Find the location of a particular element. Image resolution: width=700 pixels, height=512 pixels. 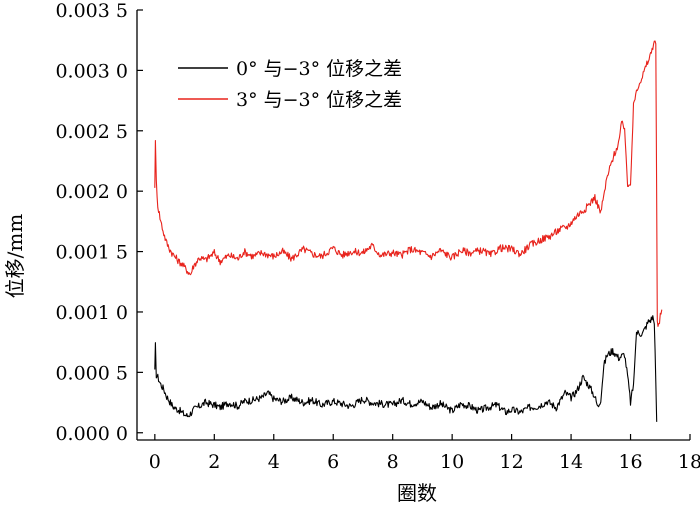

x-tick-label: 16 is located at coordinates (630, 462).